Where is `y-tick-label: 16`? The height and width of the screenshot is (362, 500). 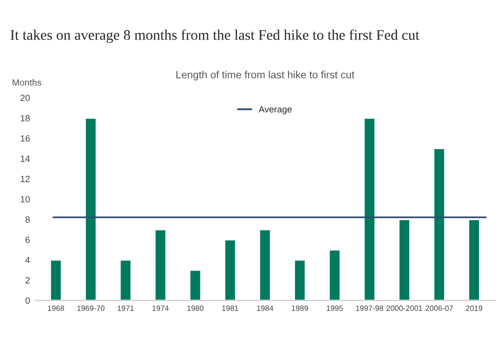
y-tick-label: 16 is located at coordinates (25, 138).